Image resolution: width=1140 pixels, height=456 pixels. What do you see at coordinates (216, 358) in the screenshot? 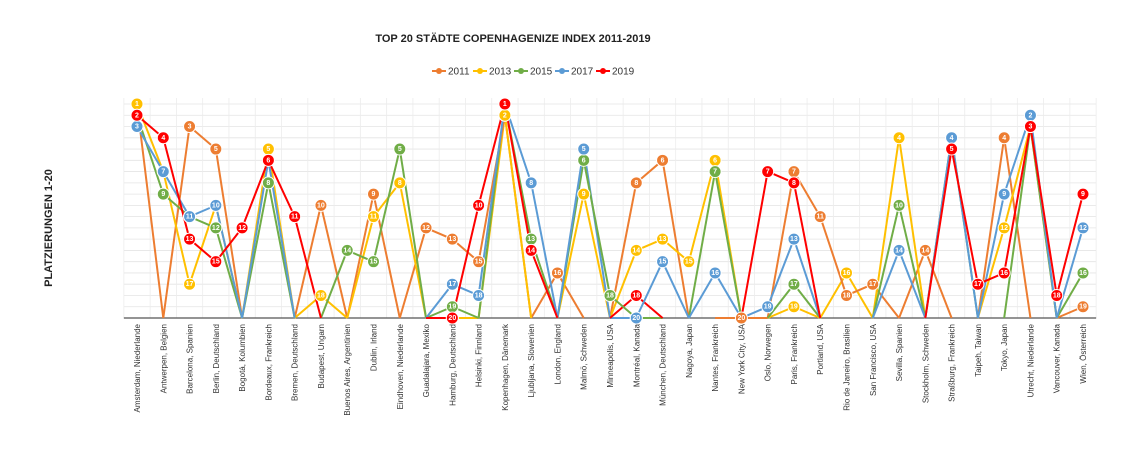
I see `x-tick-label: Berlin, Deutschland` at bounding box center [216, 358].